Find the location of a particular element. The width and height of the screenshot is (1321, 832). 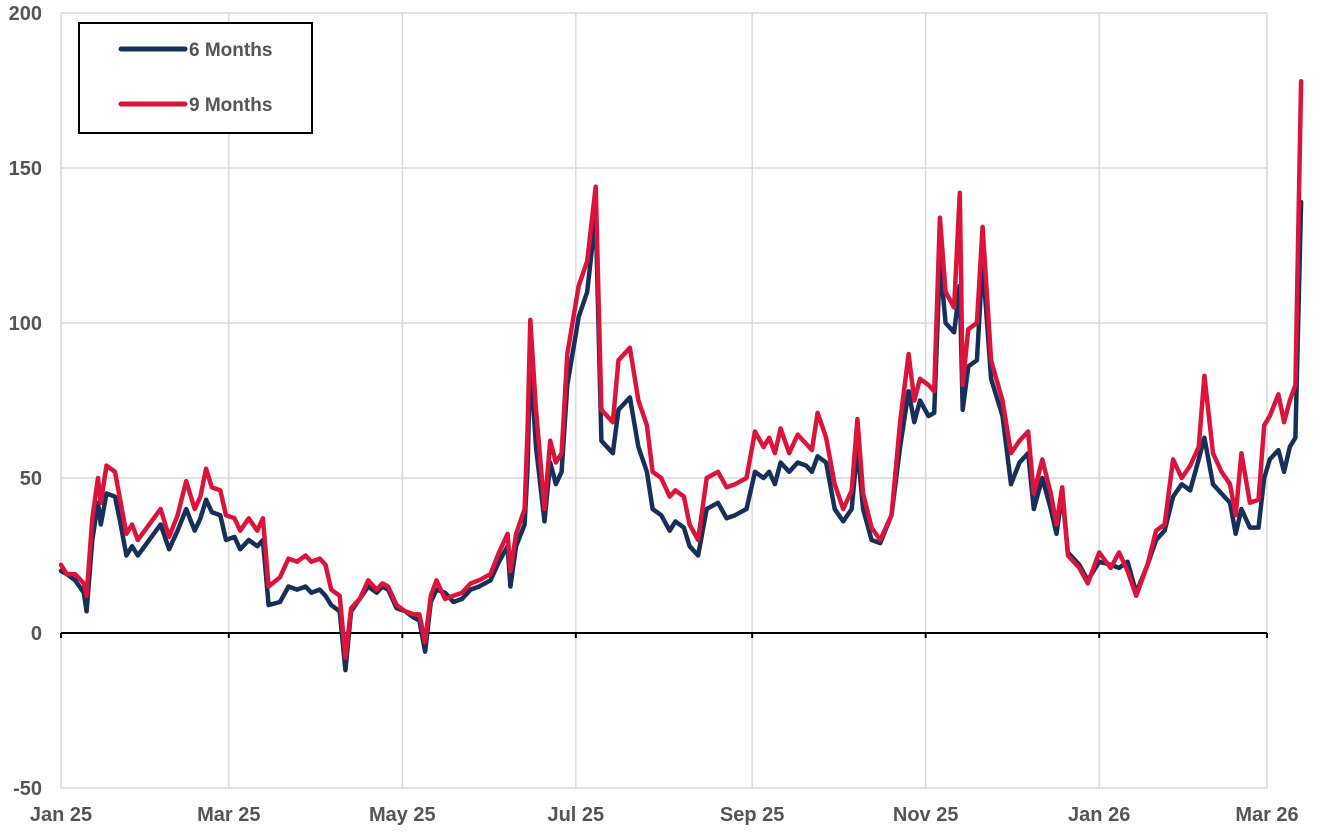

zero-axis is located at coordinates (664, 635).